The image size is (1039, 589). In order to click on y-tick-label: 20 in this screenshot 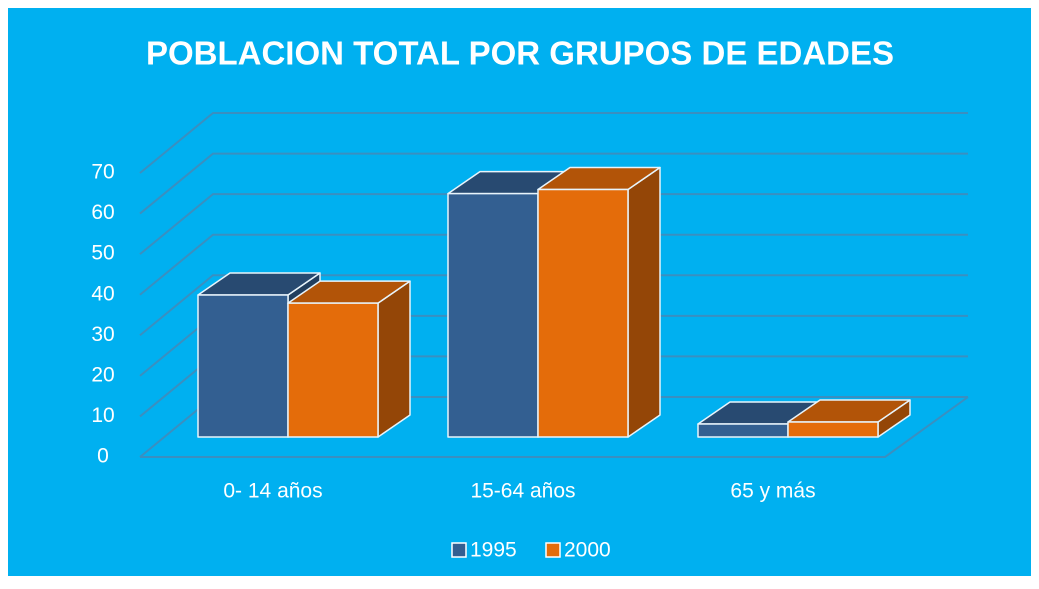, I will do `click(102, 374)`.